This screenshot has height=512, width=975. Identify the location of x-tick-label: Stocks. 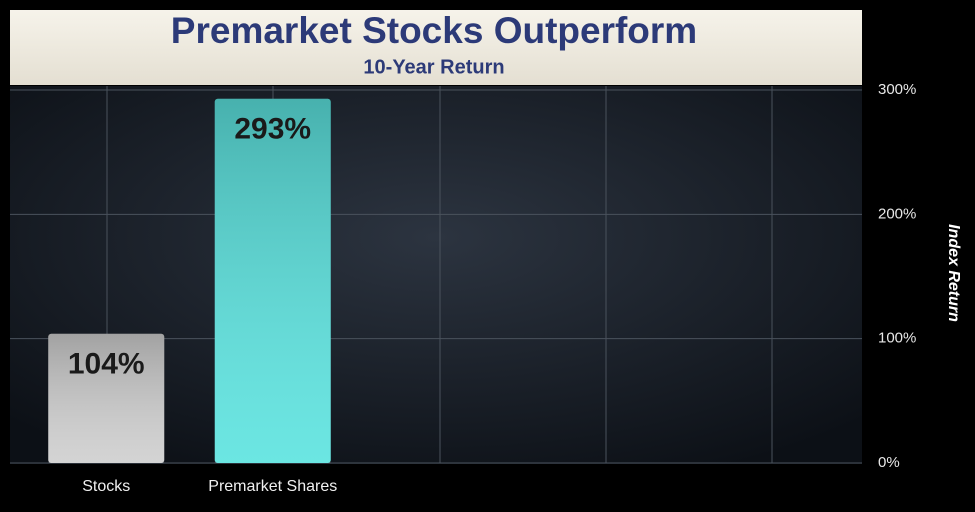
(106, 486).